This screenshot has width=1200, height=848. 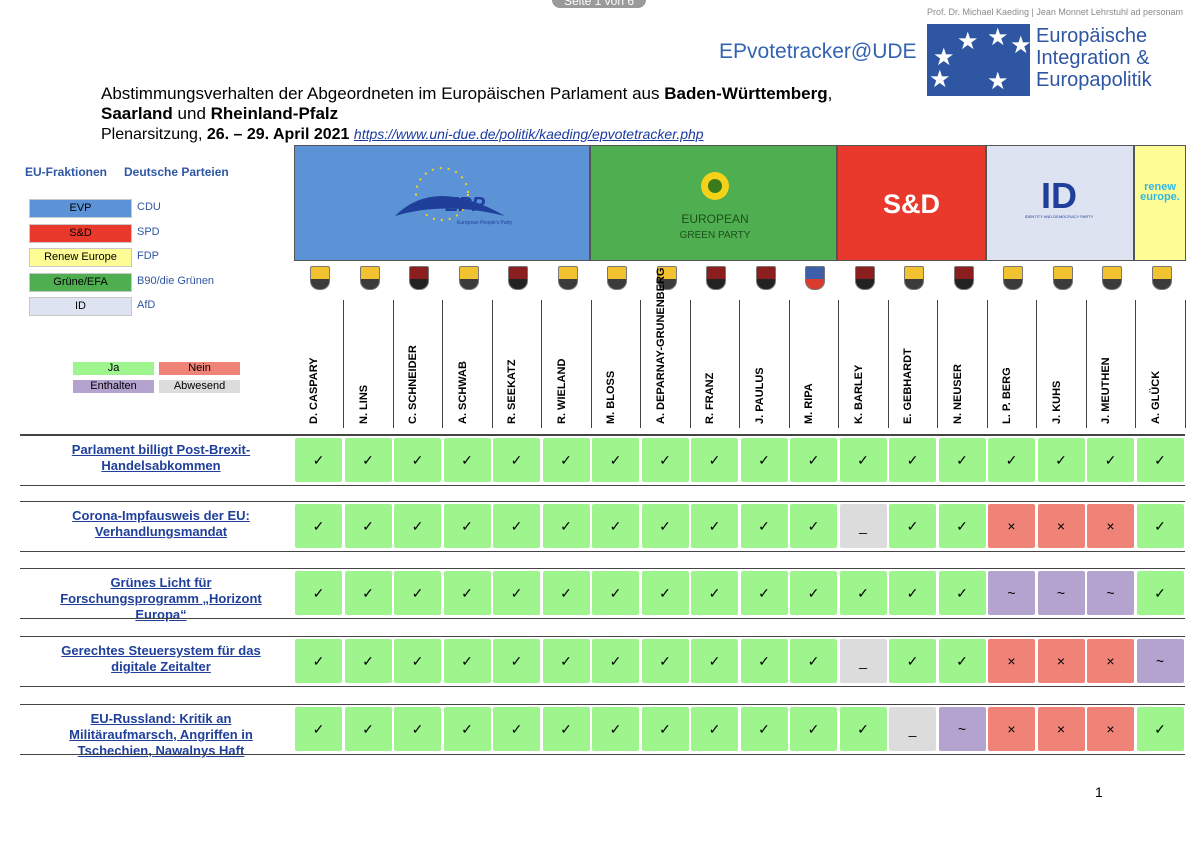 What do you see at coordinates (1059, 195) in the screenshot?
I see `svg-text: ID` at bounding box center [1059, 195].